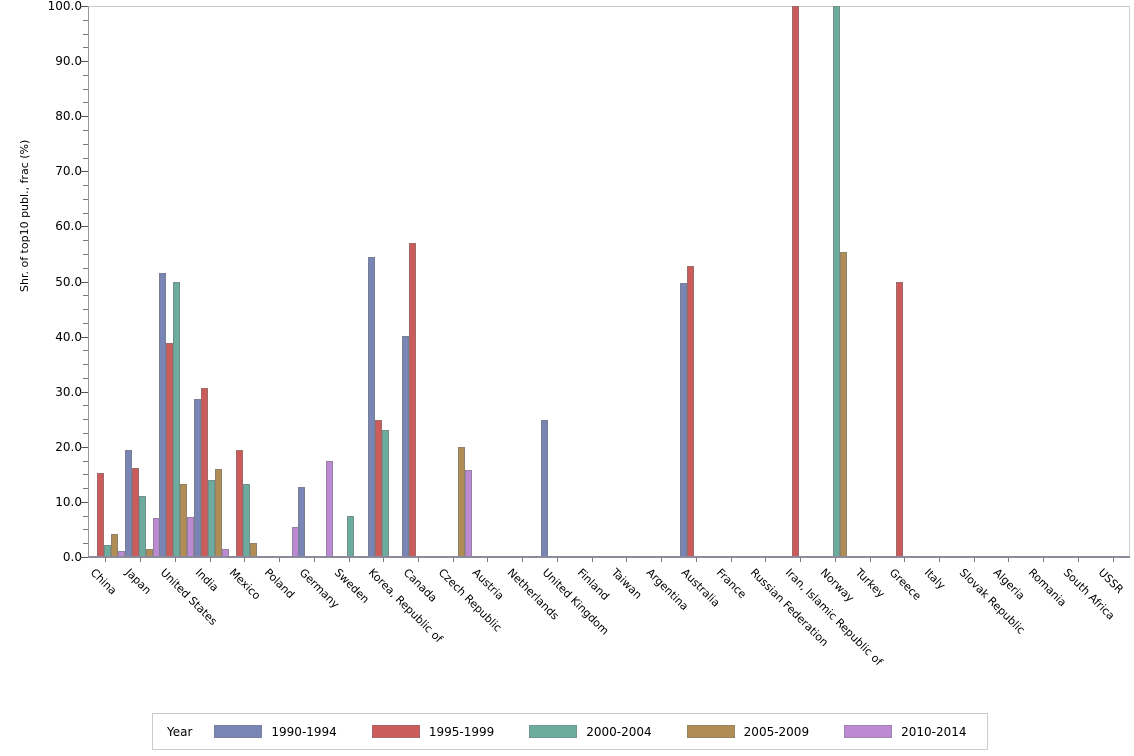 This screenshot has width=1134, height=756. I want to click on y-axis-tick-label: 50.0, so click(68, 281).